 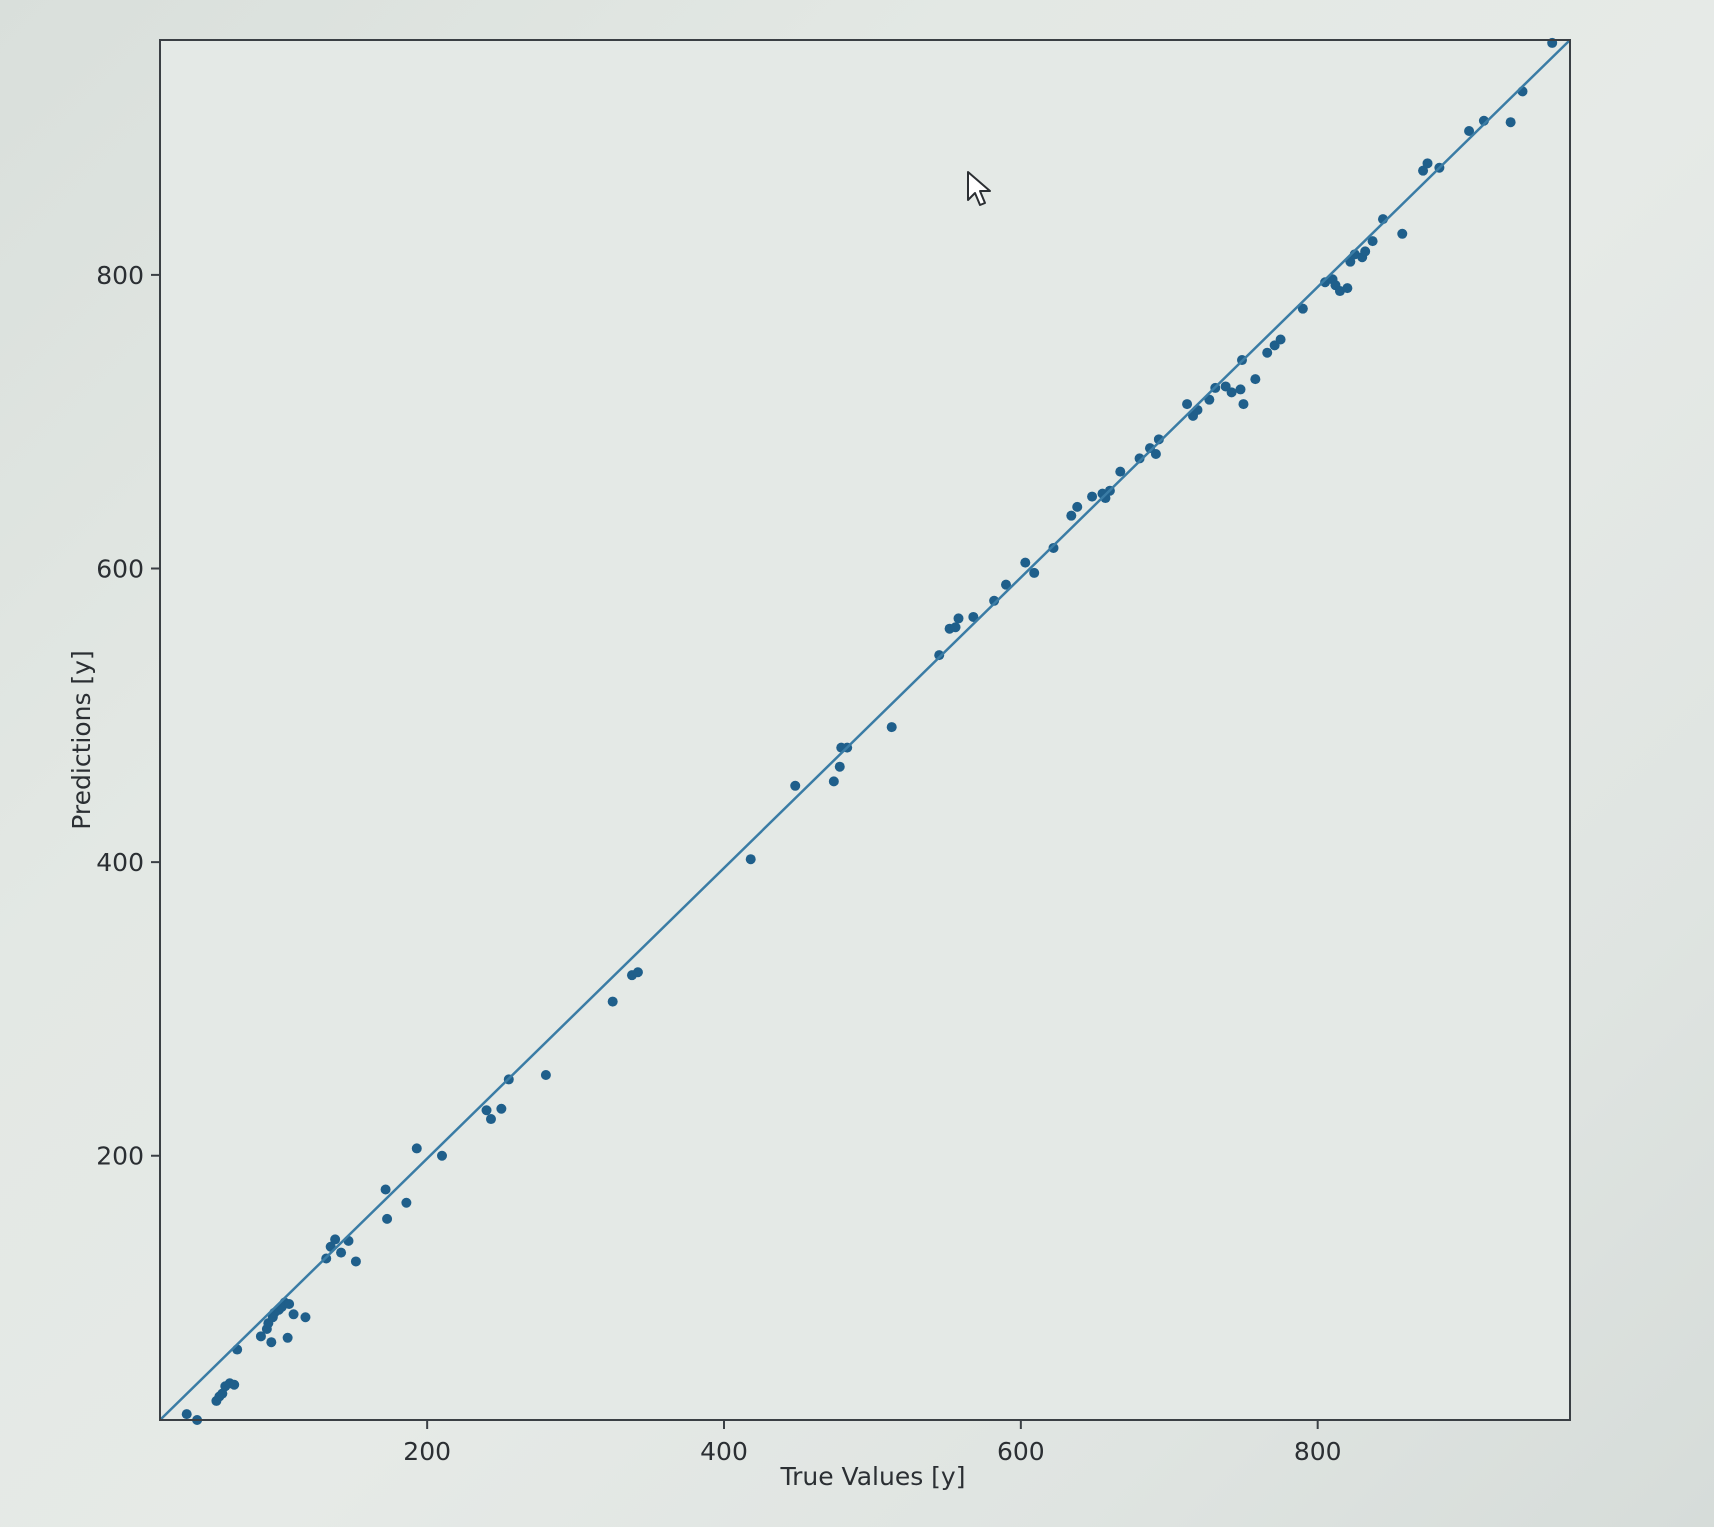 What do you see at coordinates (81, 739) in the screenshot?
I see `y-axis-label: Predictions [y]` at bounding box center [81, 739].